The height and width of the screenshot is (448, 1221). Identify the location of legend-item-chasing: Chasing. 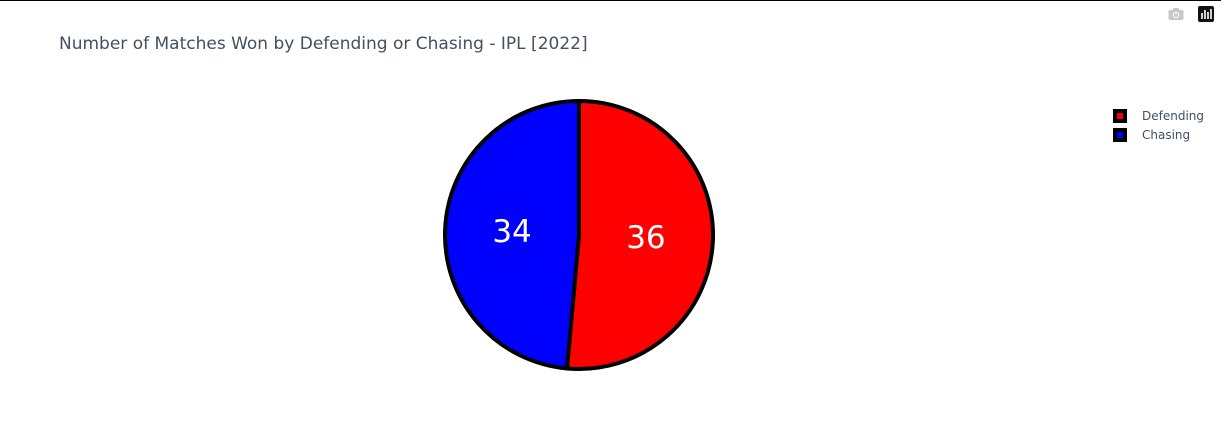
(1158, 134).